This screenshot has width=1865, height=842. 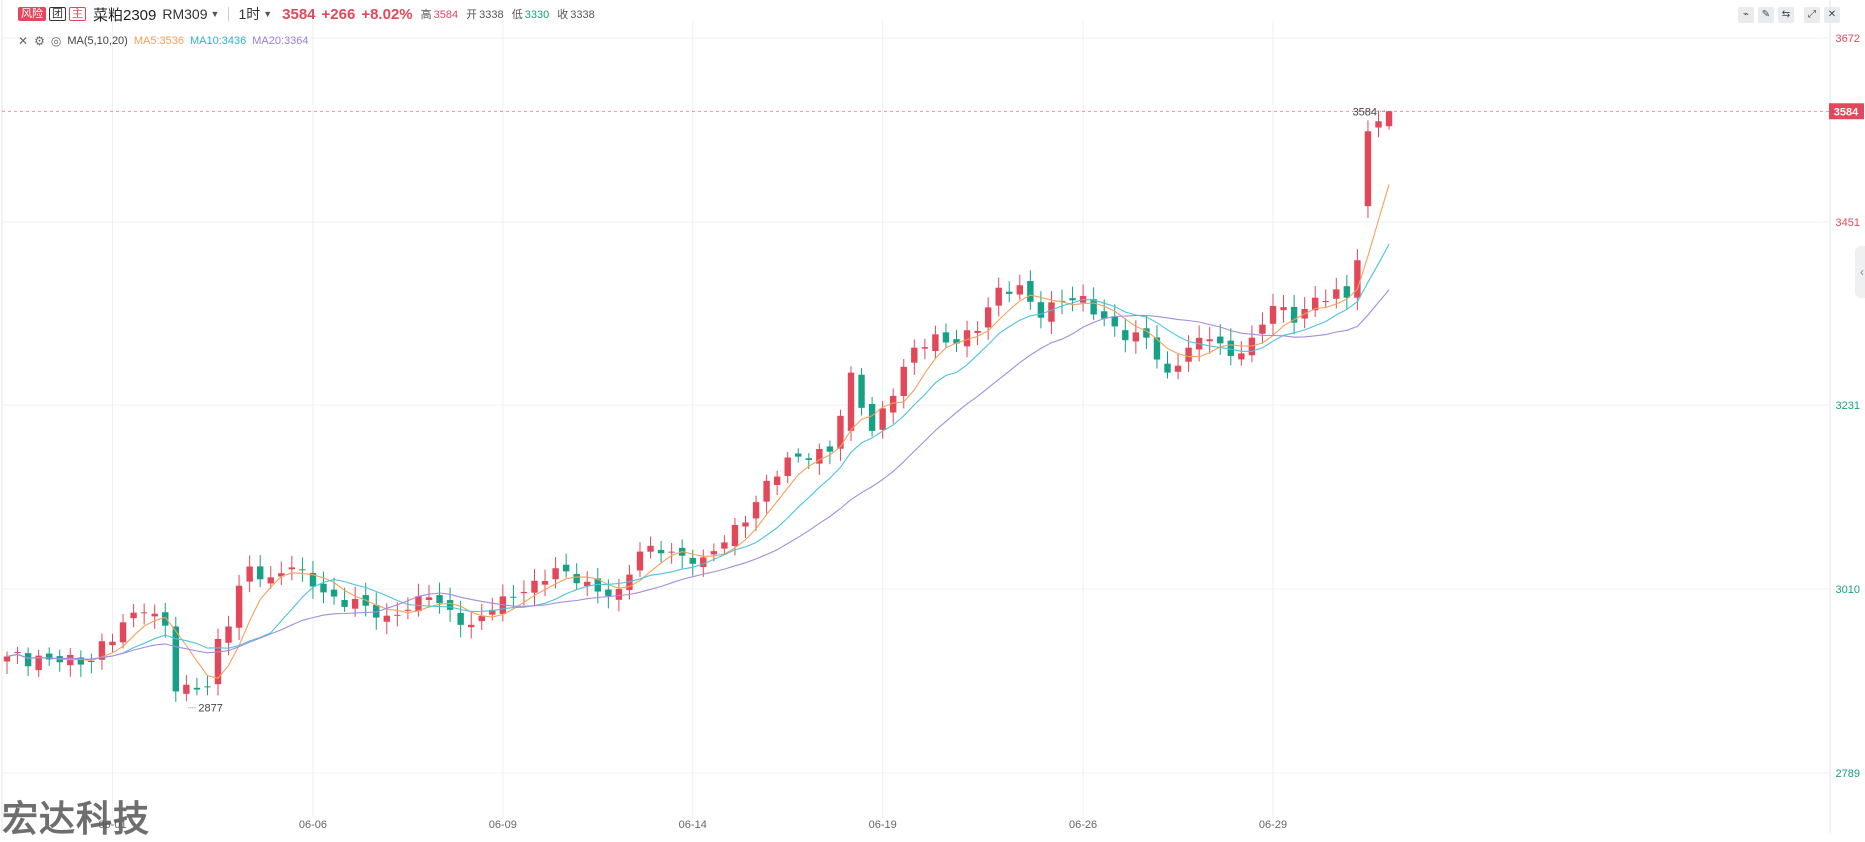 I want to click on line-tool-icon: ⌁, so click(x=1746, y=15).